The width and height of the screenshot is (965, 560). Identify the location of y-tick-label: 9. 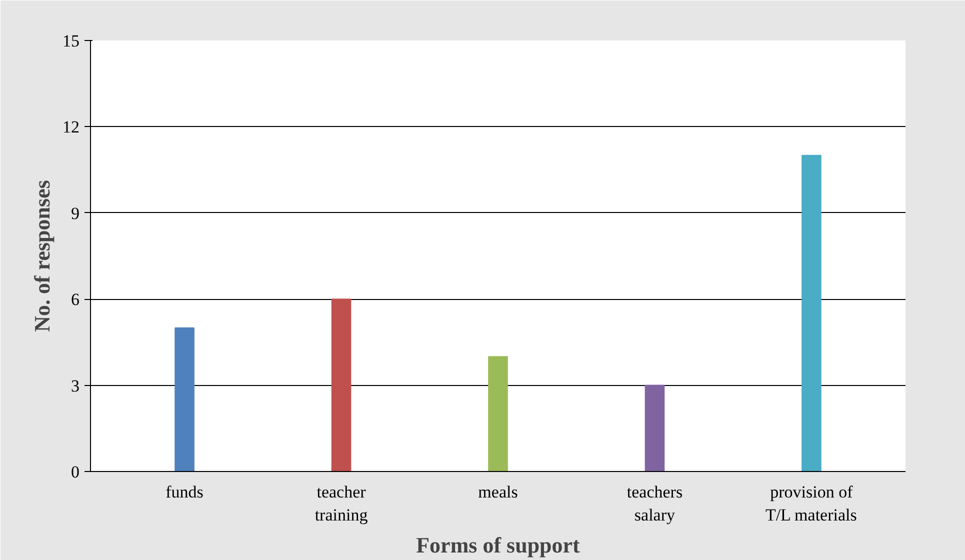
(75, 213).